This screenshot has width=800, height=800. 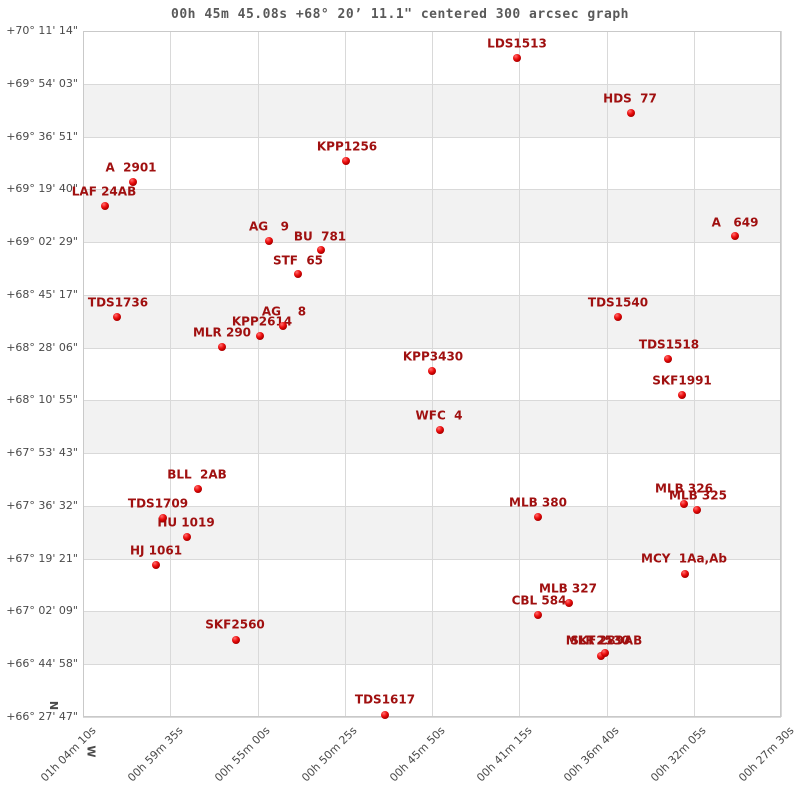 I want to click on star-label: MLB 380, so click(x=538, y=502).